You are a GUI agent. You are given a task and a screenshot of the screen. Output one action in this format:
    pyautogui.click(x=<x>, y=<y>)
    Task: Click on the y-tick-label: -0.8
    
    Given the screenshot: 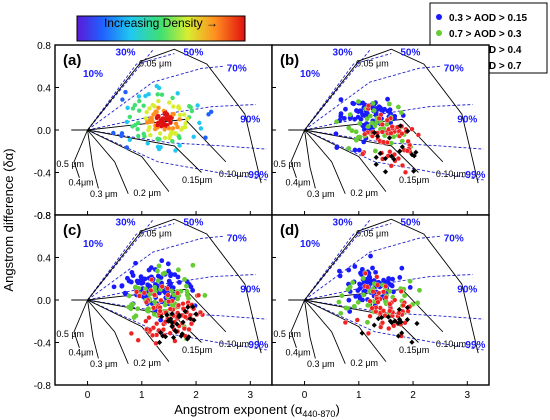 What is the action you would take?
    pyautogui.click(x=43, y=386)
    